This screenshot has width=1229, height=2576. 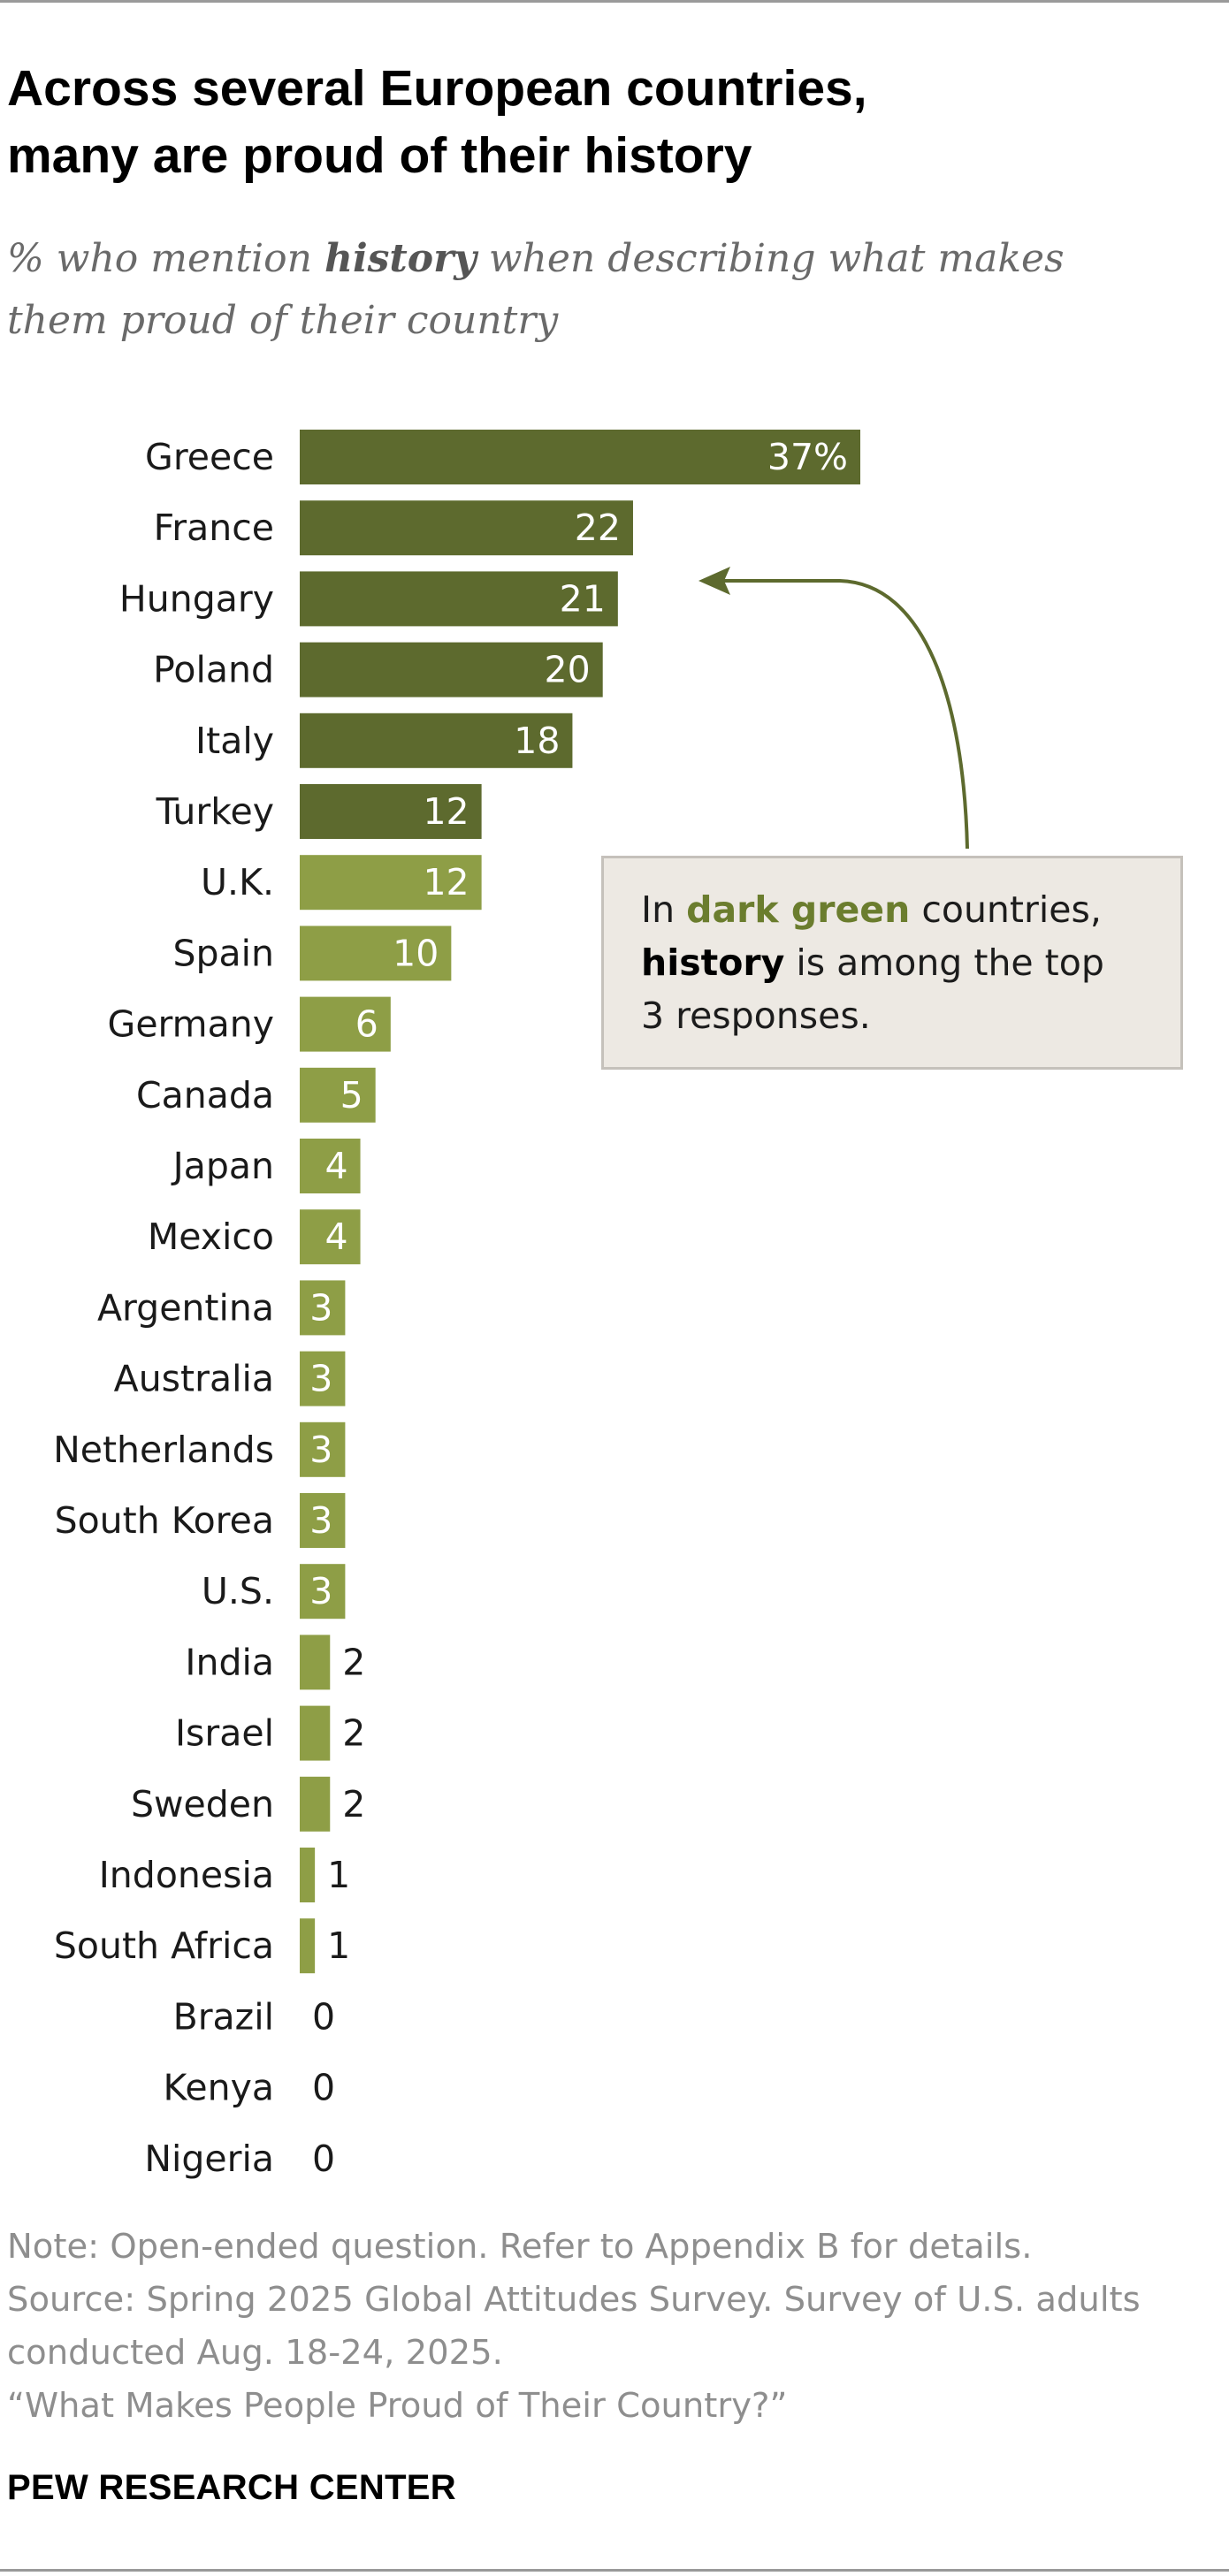 I want to click on brand-name: PEW RESEARCH CENTER, so click(x=231, y=2487).